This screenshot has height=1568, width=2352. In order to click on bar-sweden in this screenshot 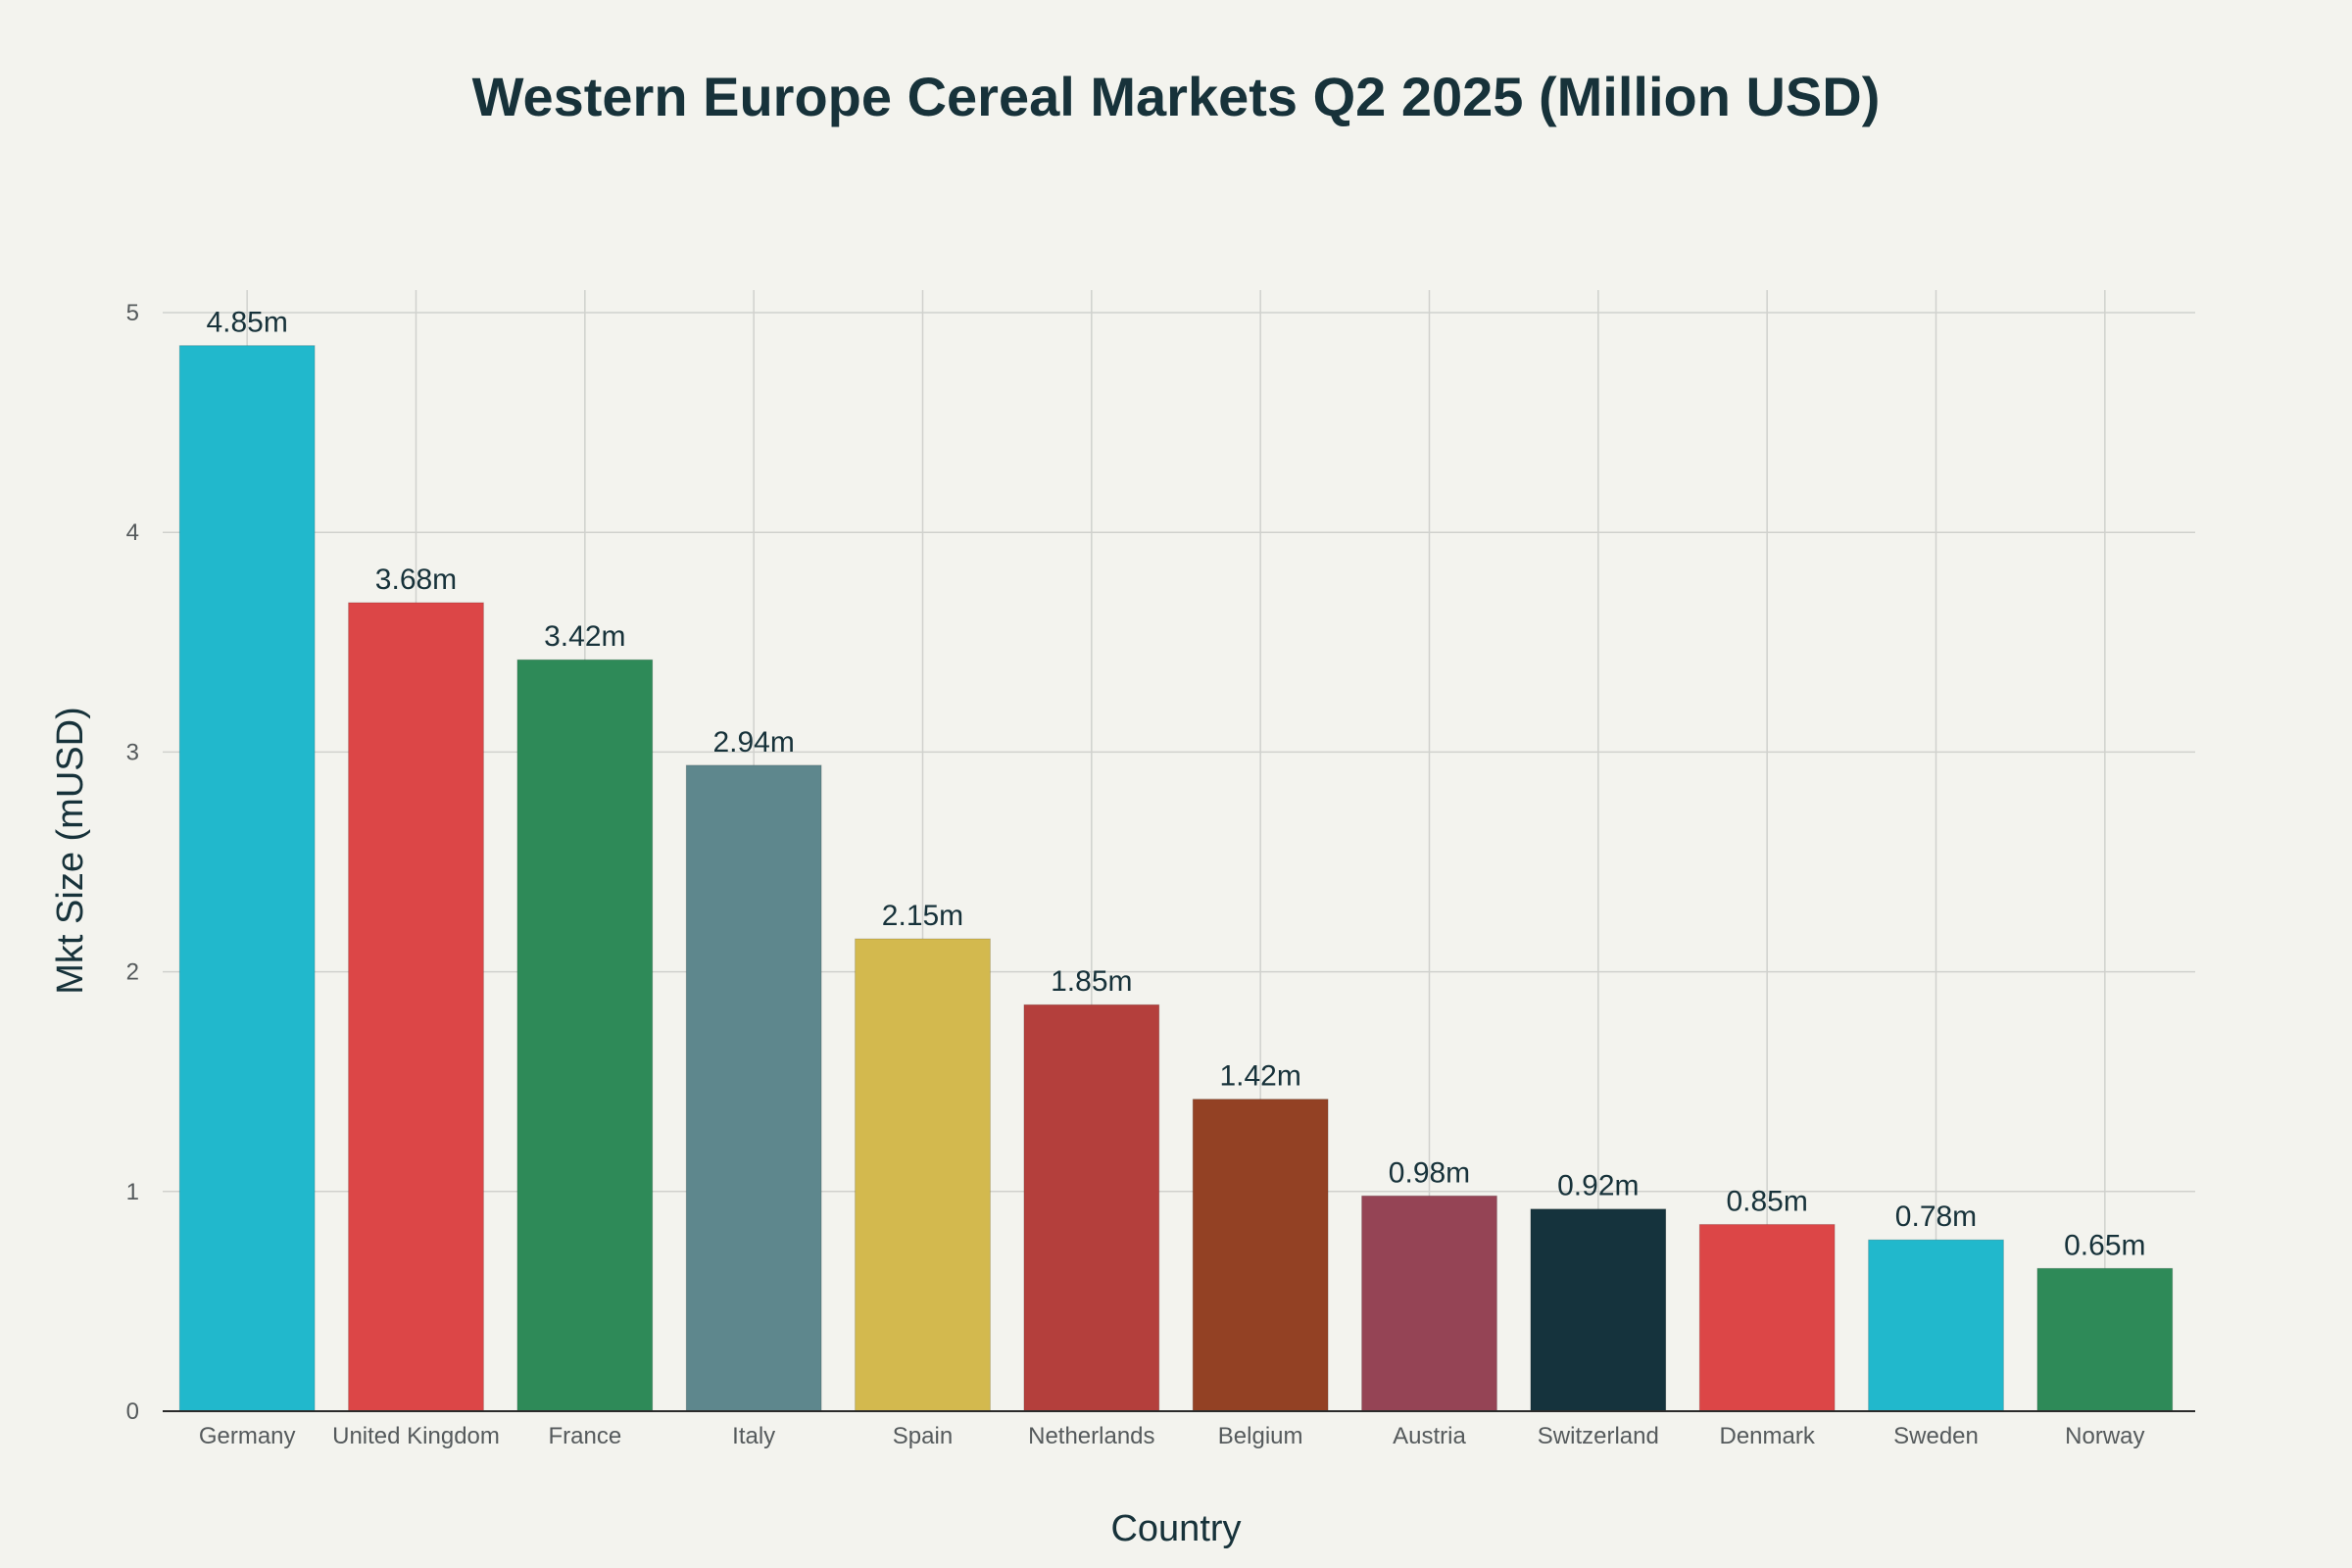, I will do `click(1936, 1325)`.